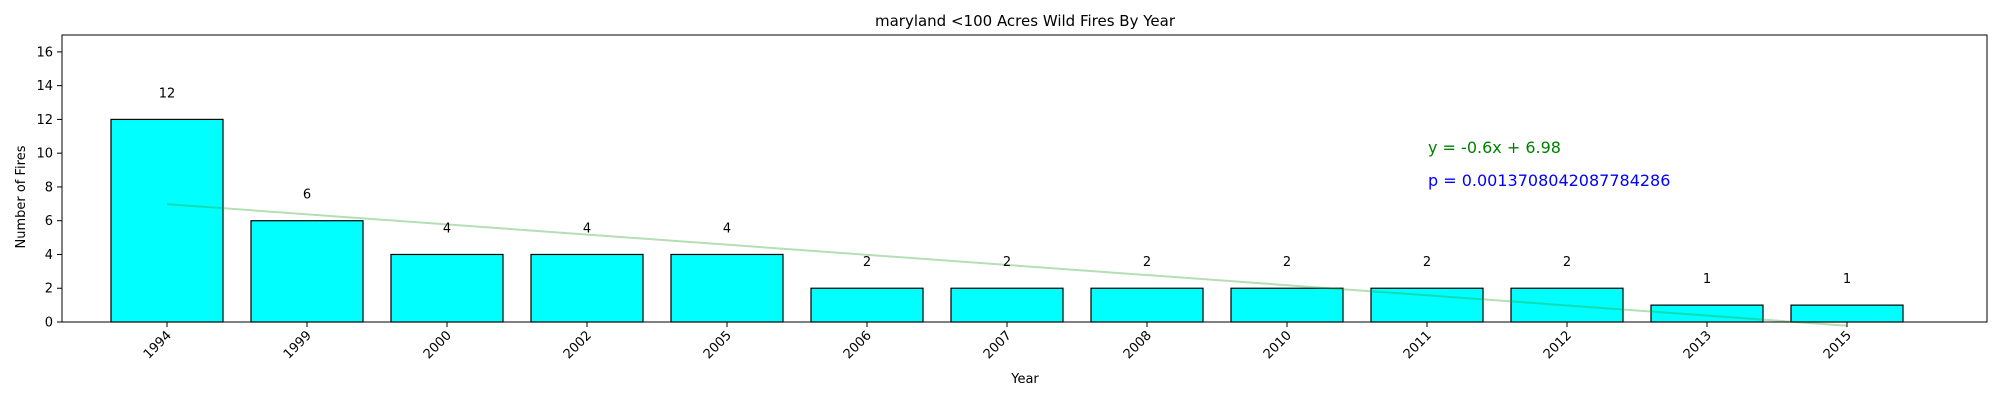  I want to click on bar-value-label-2000: 4, so click(447, 228).